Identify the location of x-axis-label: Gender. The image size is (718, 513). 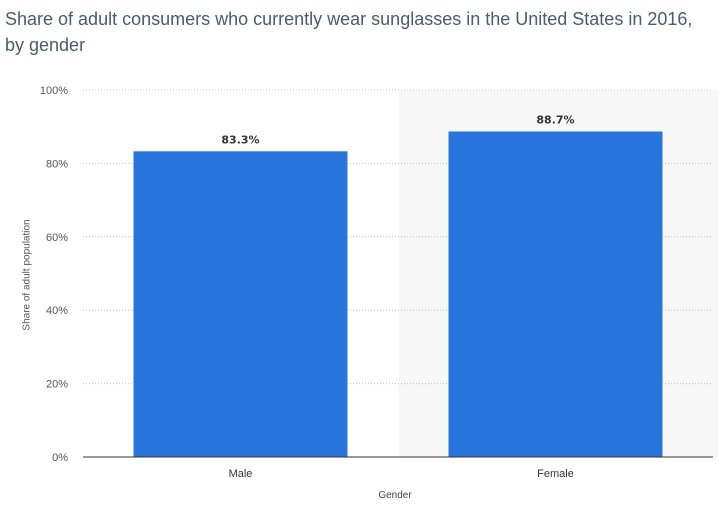
(395, 495).